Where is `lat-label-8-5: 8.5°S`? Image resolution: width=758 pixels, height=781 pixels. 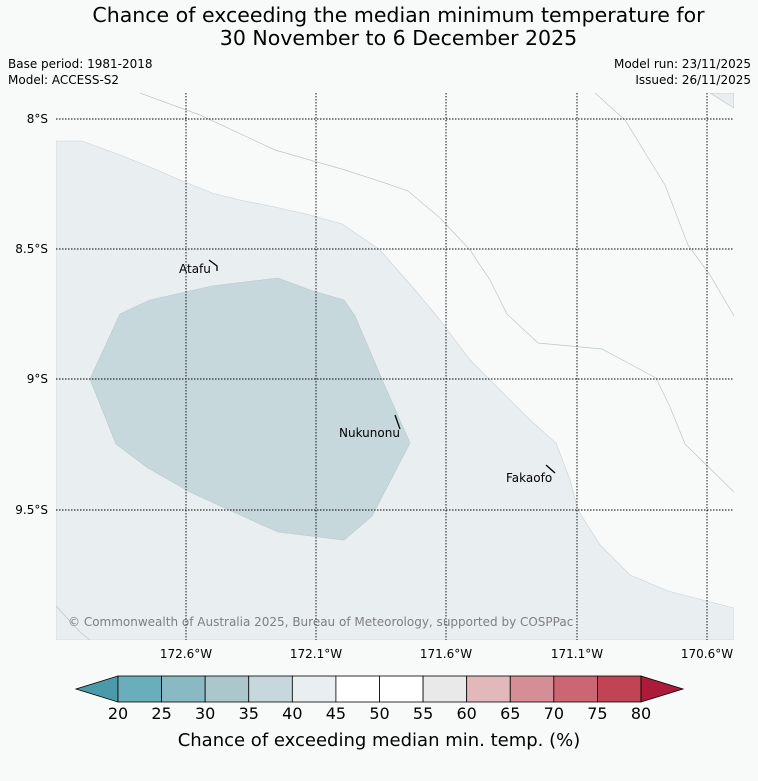 lat-label-8-5: 8.5°S is located at coordinates (31, 249).